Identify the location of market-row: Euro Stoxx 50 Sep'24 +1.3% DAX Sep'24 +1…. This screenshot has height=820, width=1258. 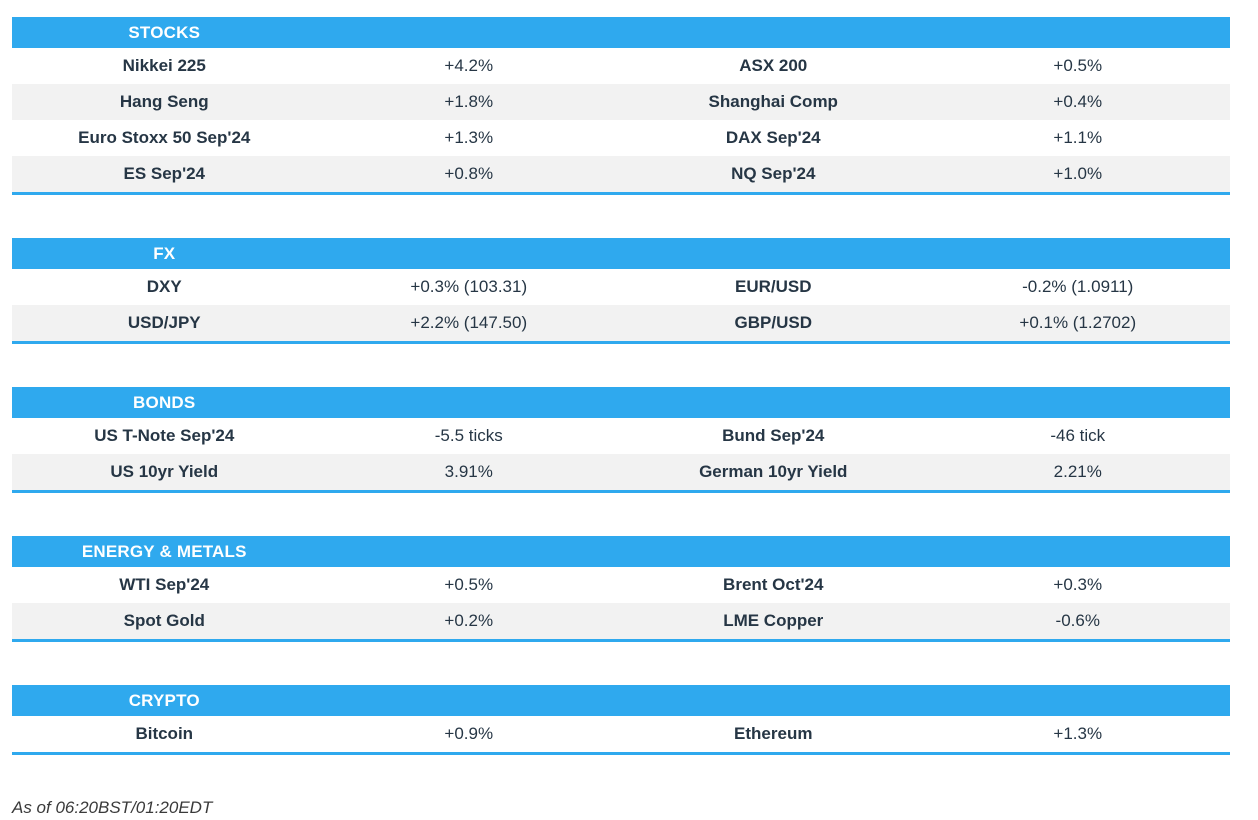
(621, 138).